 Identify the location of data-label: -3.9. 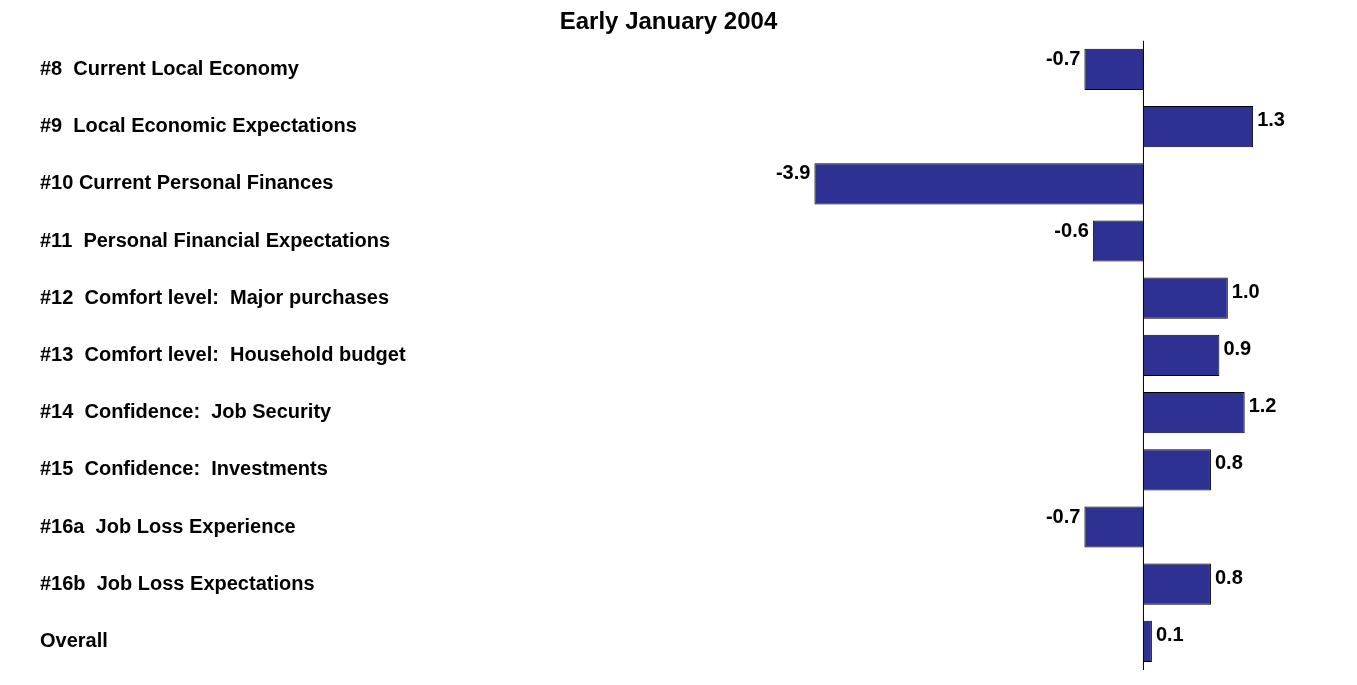
(793, 172).